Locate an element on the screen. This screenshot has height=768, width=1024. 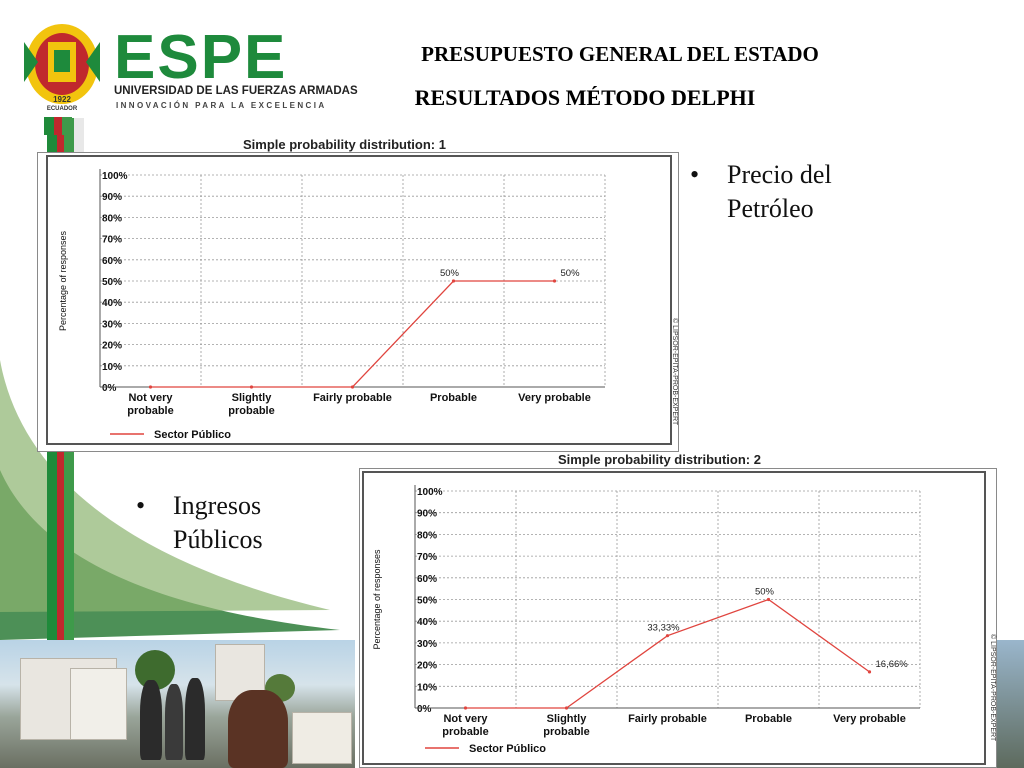
crest-year: 1922 is located at coordinates (62, 99).